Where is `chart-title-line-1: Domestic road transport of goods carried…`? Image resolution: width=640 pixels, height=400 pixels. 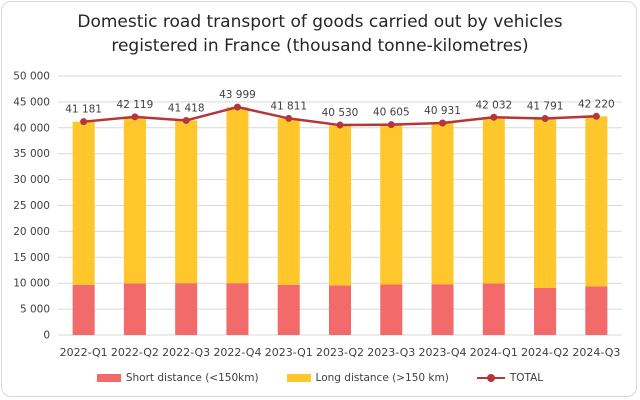
chart-title-line-1: Domestic road transport of goods carried… is located at coordinates (320, 22).